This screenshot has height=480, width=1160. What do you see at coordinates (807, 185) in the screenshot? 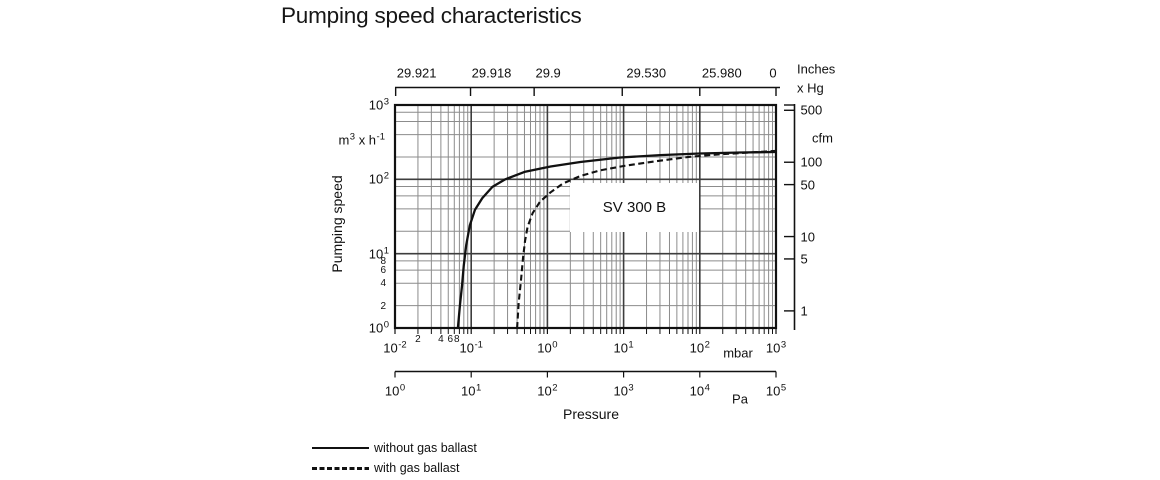
I see `cfm-axis-tick-label: 50` at bounding box center [807, 185].